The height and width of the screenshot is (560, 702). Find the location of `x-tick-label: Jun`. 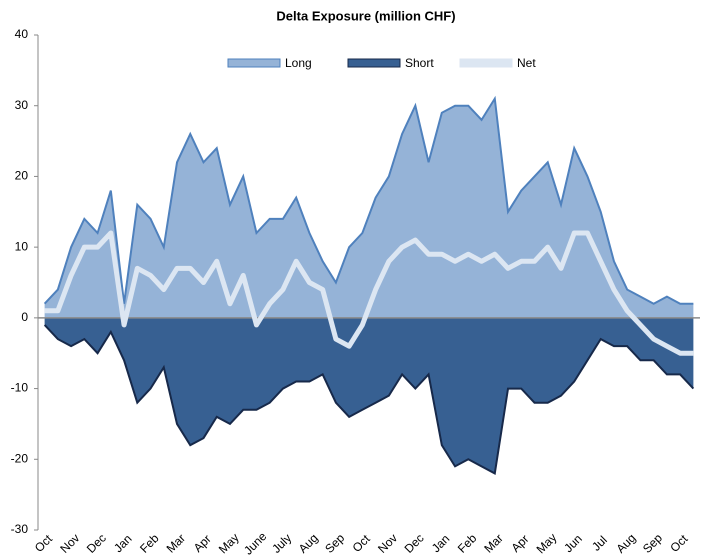

x-tick-label: Jun is located at coordinates (573, 544).